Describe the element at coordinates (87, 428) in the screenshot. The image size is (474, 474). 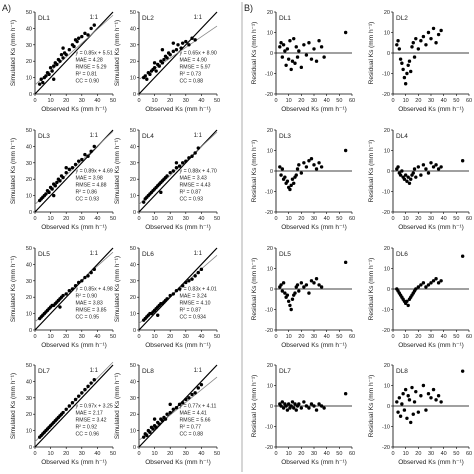
I see `stat-line: R² = 0.92` at that location.